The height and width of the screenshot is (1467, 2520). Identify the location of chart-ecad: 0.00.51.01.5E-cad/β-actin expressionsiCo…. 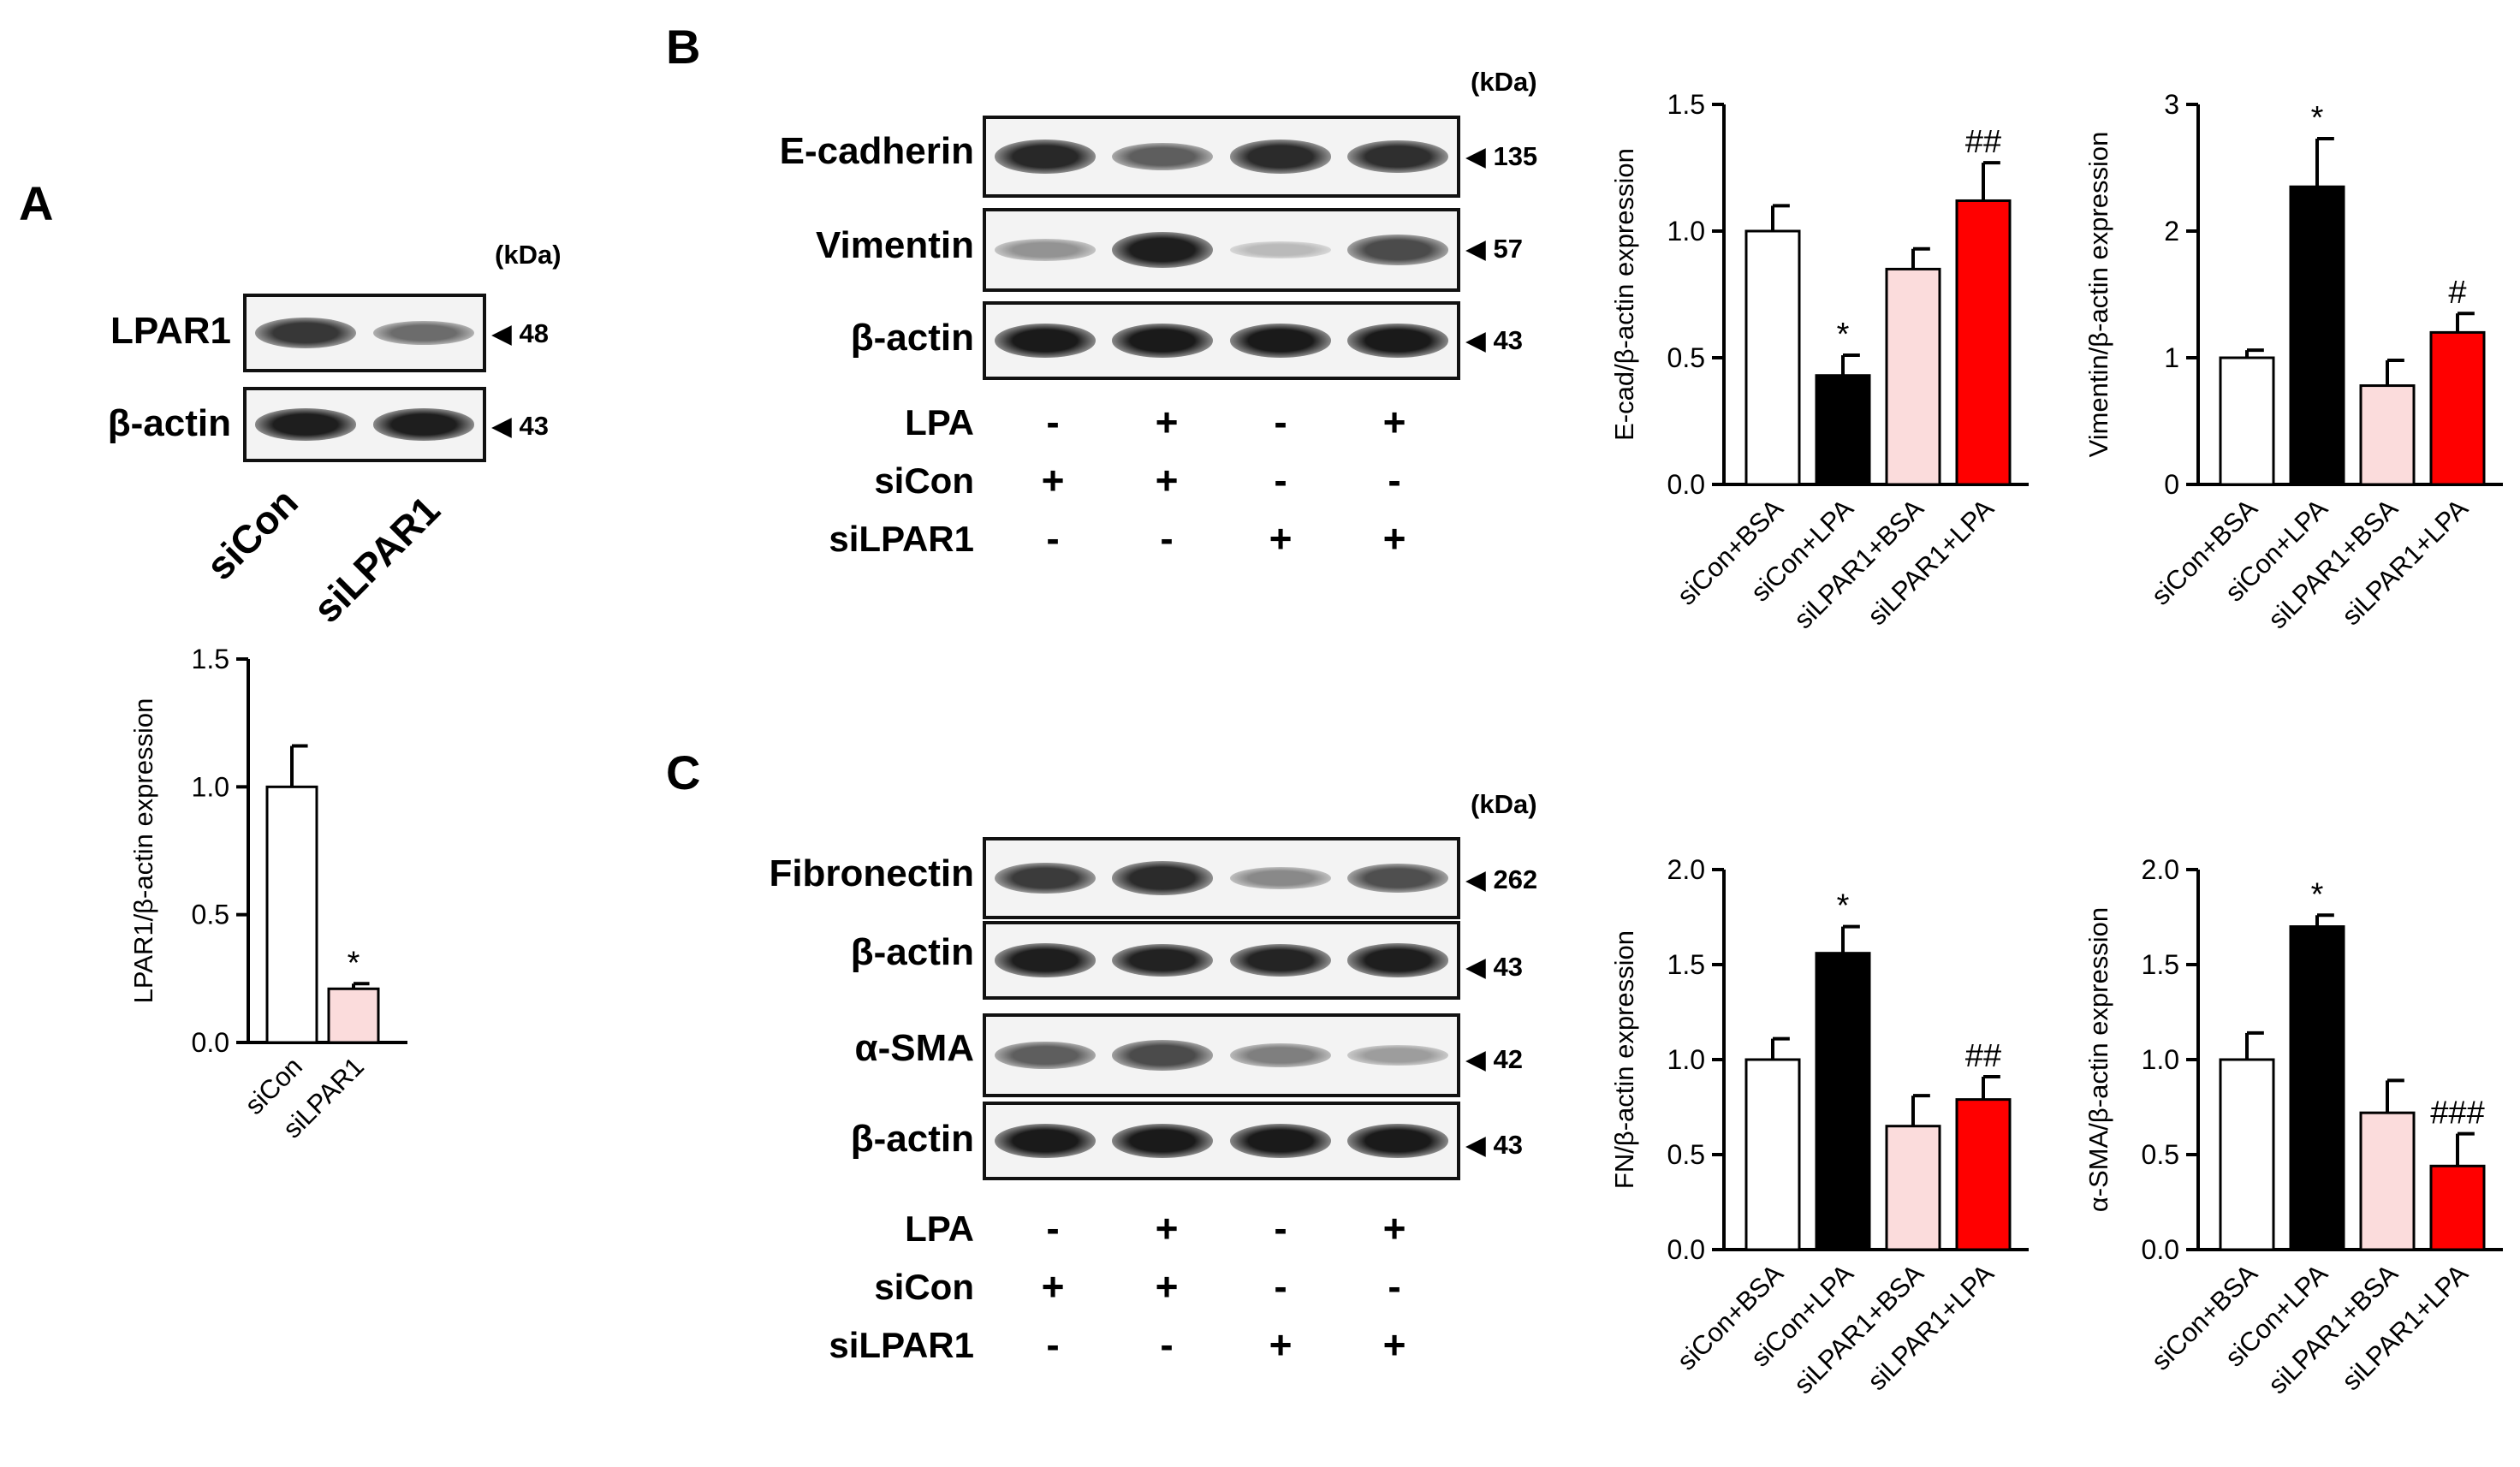
(1819, 361).